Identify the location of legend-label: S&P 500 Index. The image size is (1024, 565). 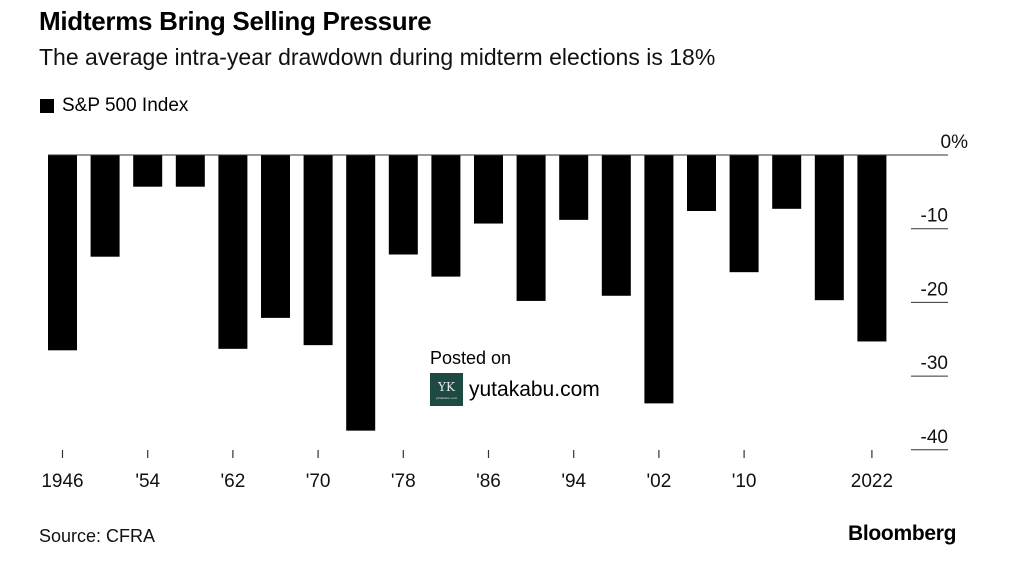
(125, 105).